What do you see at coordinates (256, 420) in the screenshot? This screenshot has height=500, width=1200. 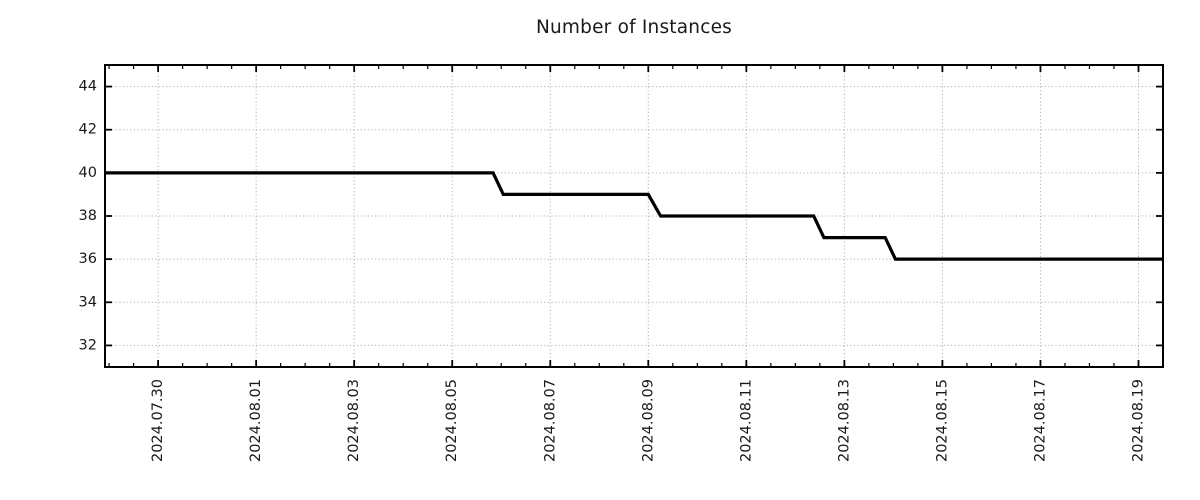 I see `x-tick-label: 2024.08.01` at bounding box center [256, 420].